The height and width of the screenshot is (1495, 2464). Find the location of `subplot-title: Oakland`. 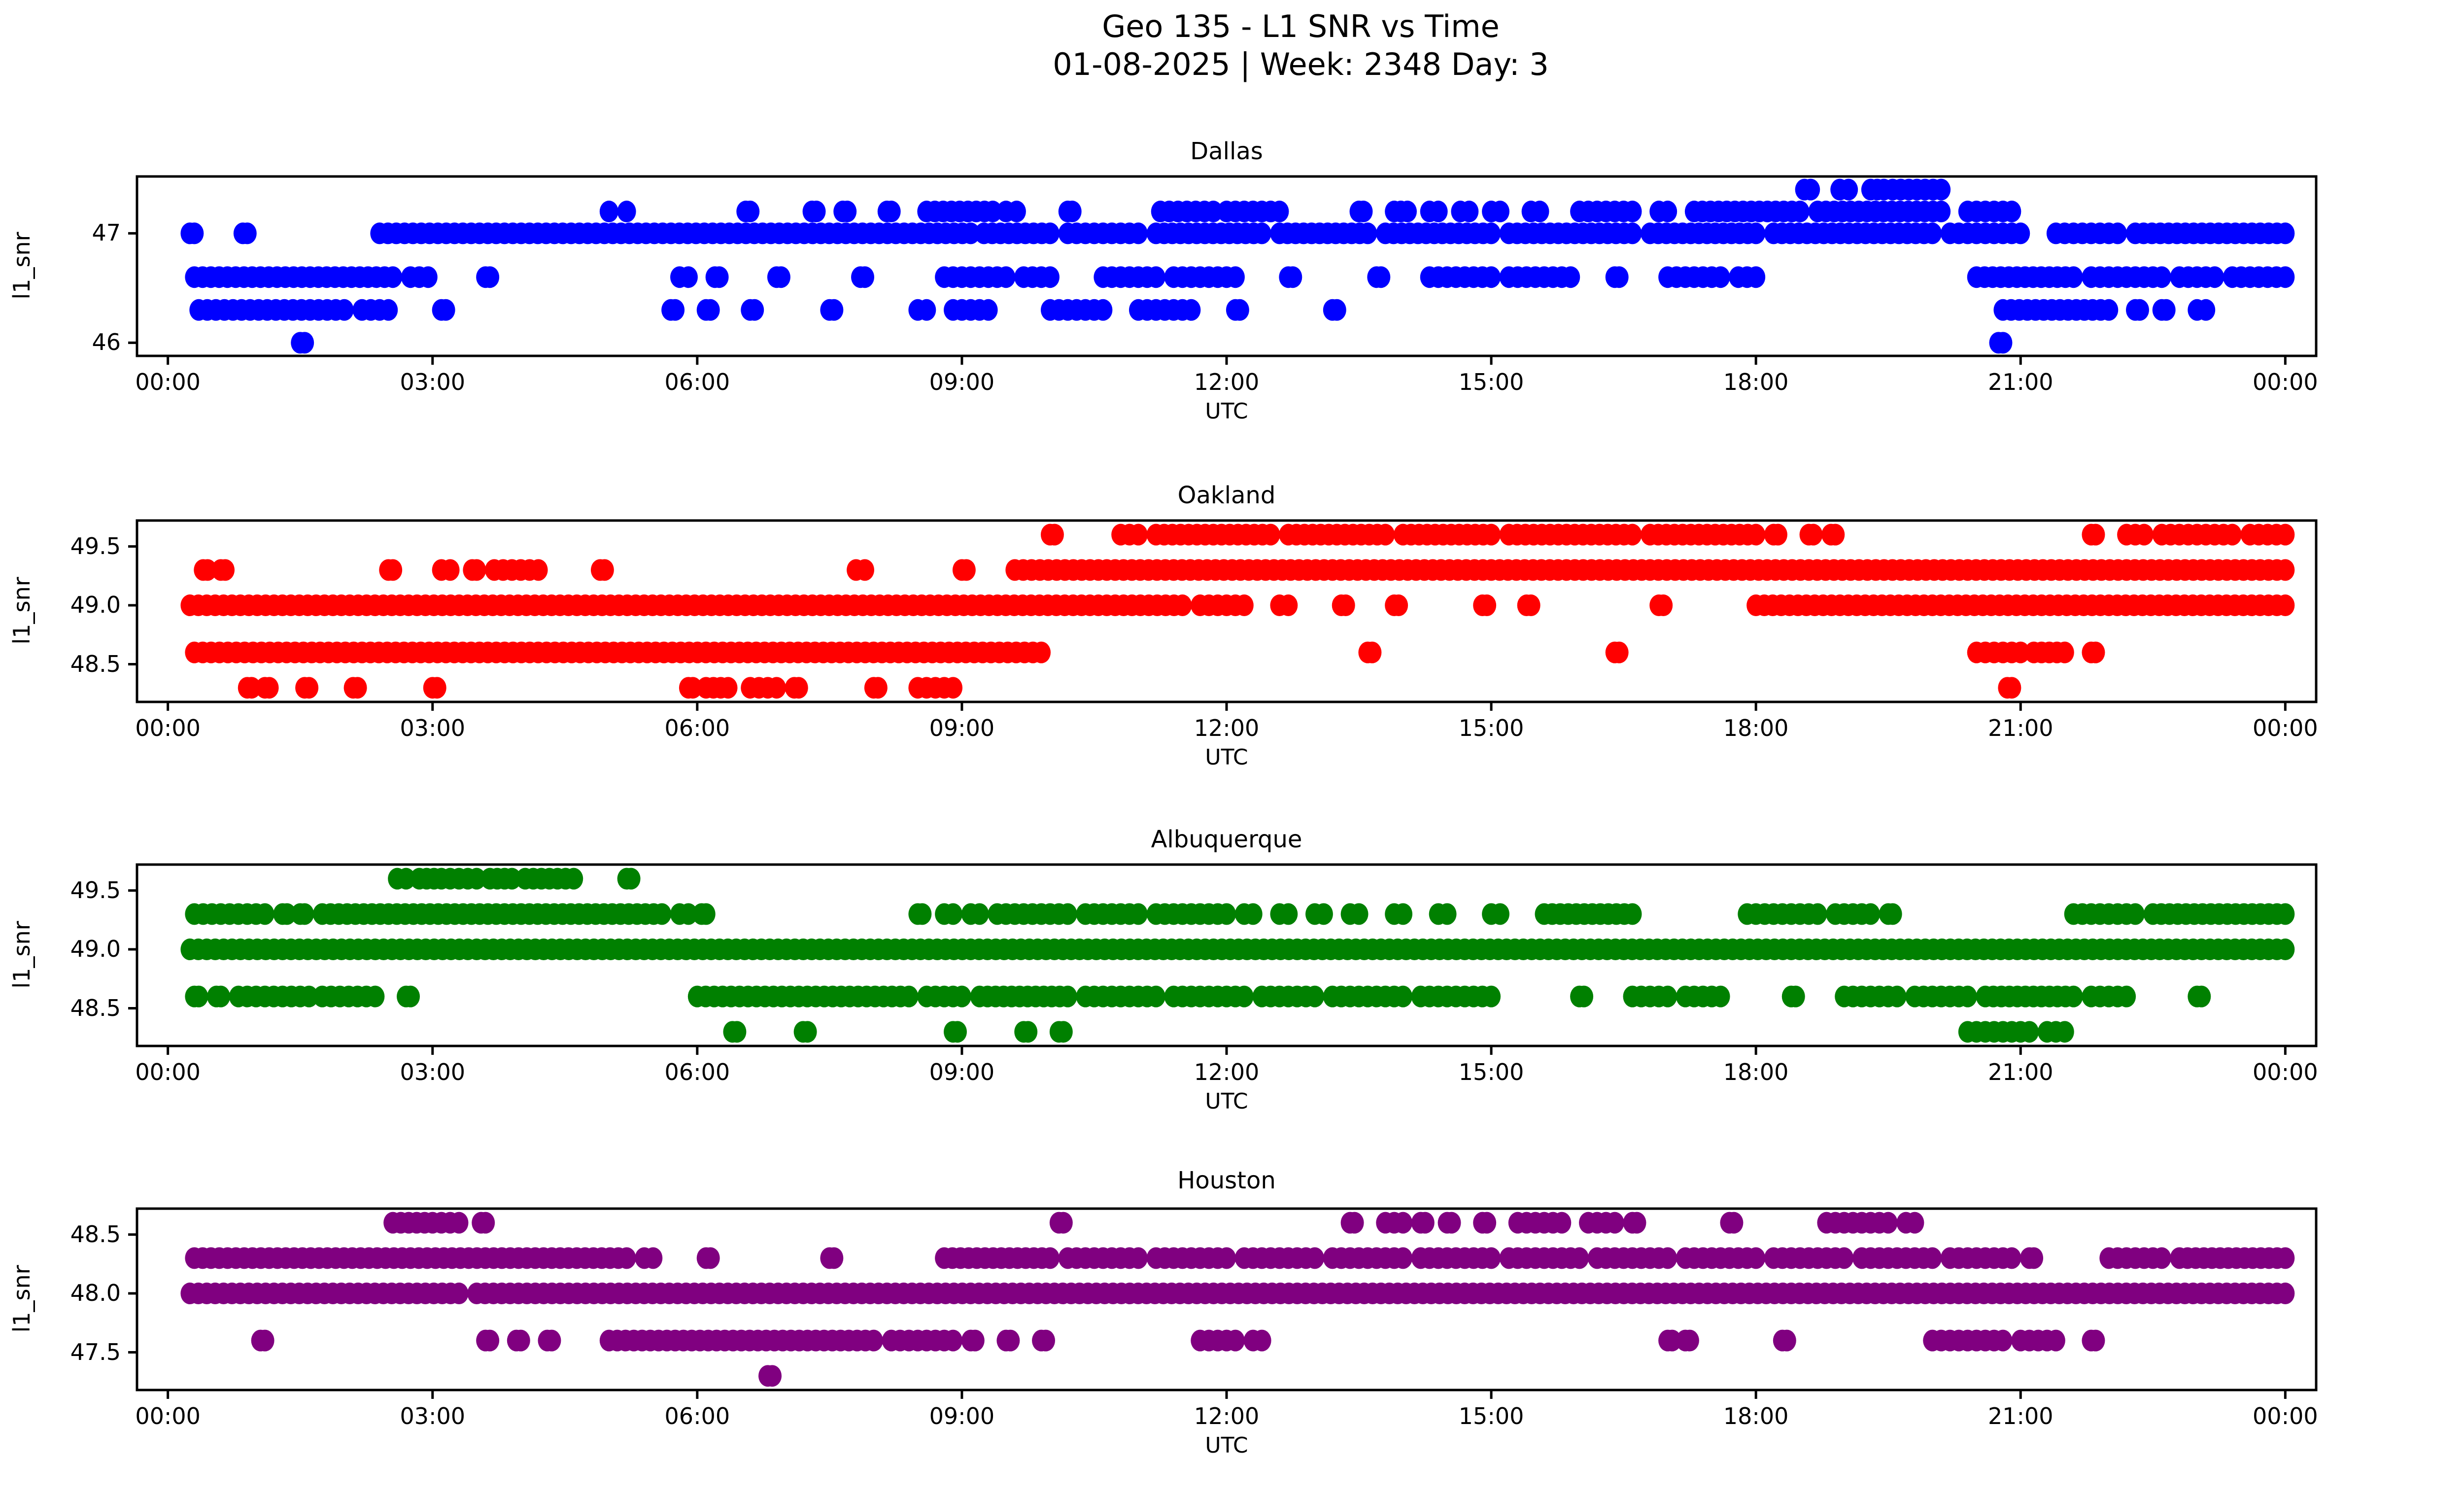

subplot-title: Oakland is located at coordinates (1226, 495).